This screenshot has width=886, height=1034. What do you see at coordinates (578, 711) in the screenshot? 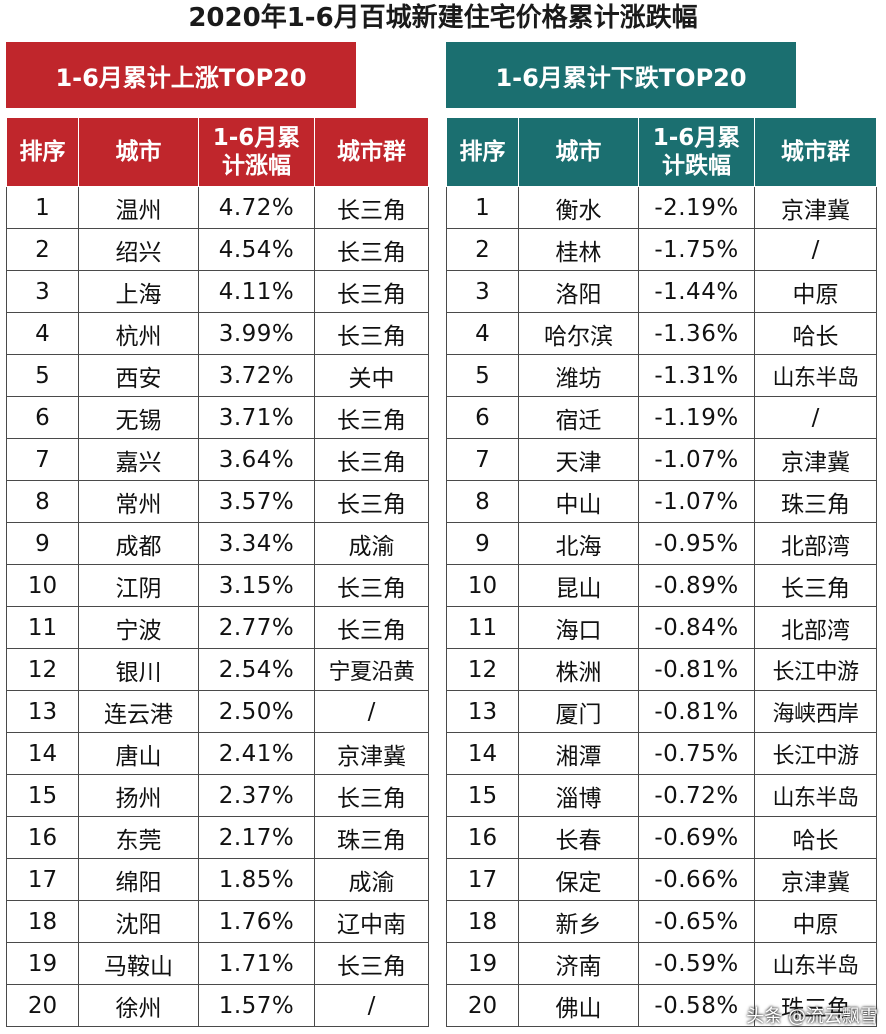
I see `city-cell: 厦门` at bounding box center [578, 711].